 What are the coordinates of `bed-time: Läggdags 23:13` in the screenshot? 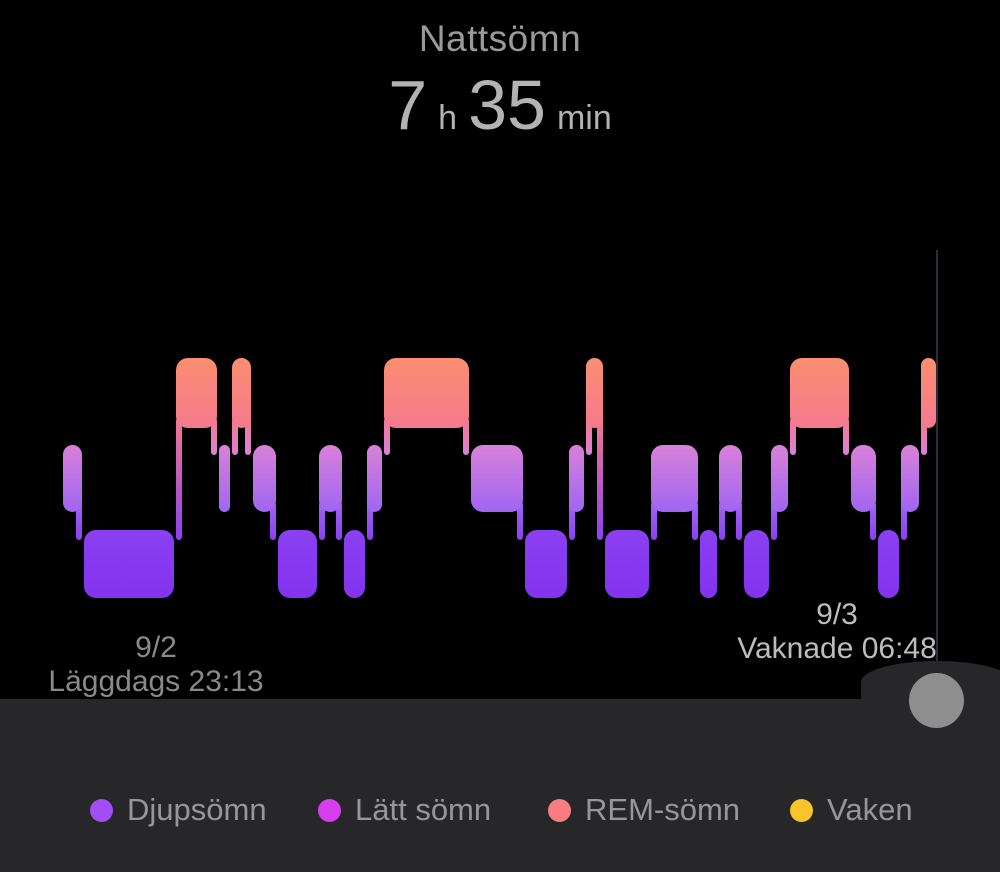 It's located at (156, 681).